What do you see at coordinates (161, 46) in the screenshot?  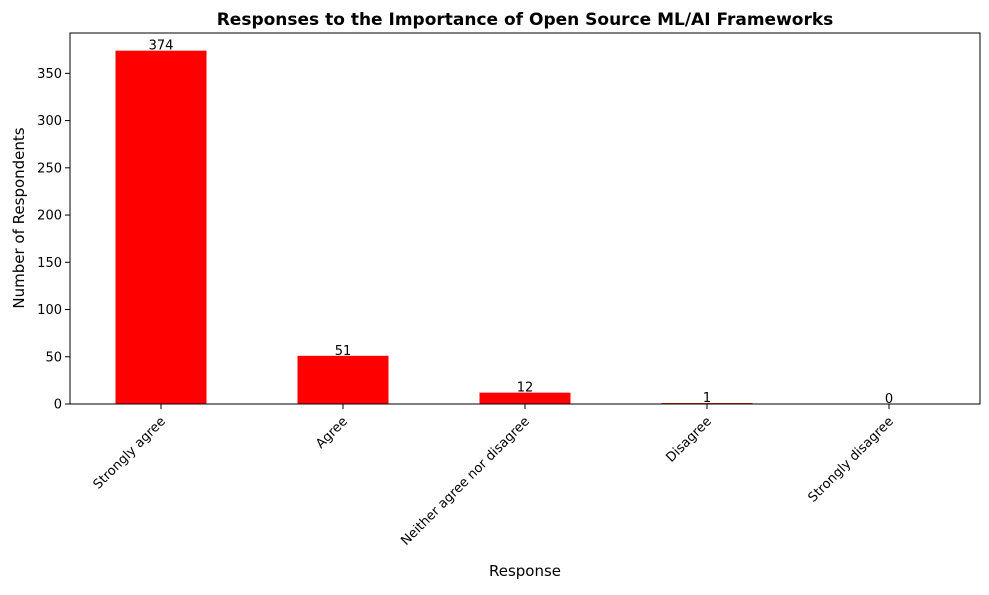 I see `data-label-0: 374` at bounding box center [161, 46].